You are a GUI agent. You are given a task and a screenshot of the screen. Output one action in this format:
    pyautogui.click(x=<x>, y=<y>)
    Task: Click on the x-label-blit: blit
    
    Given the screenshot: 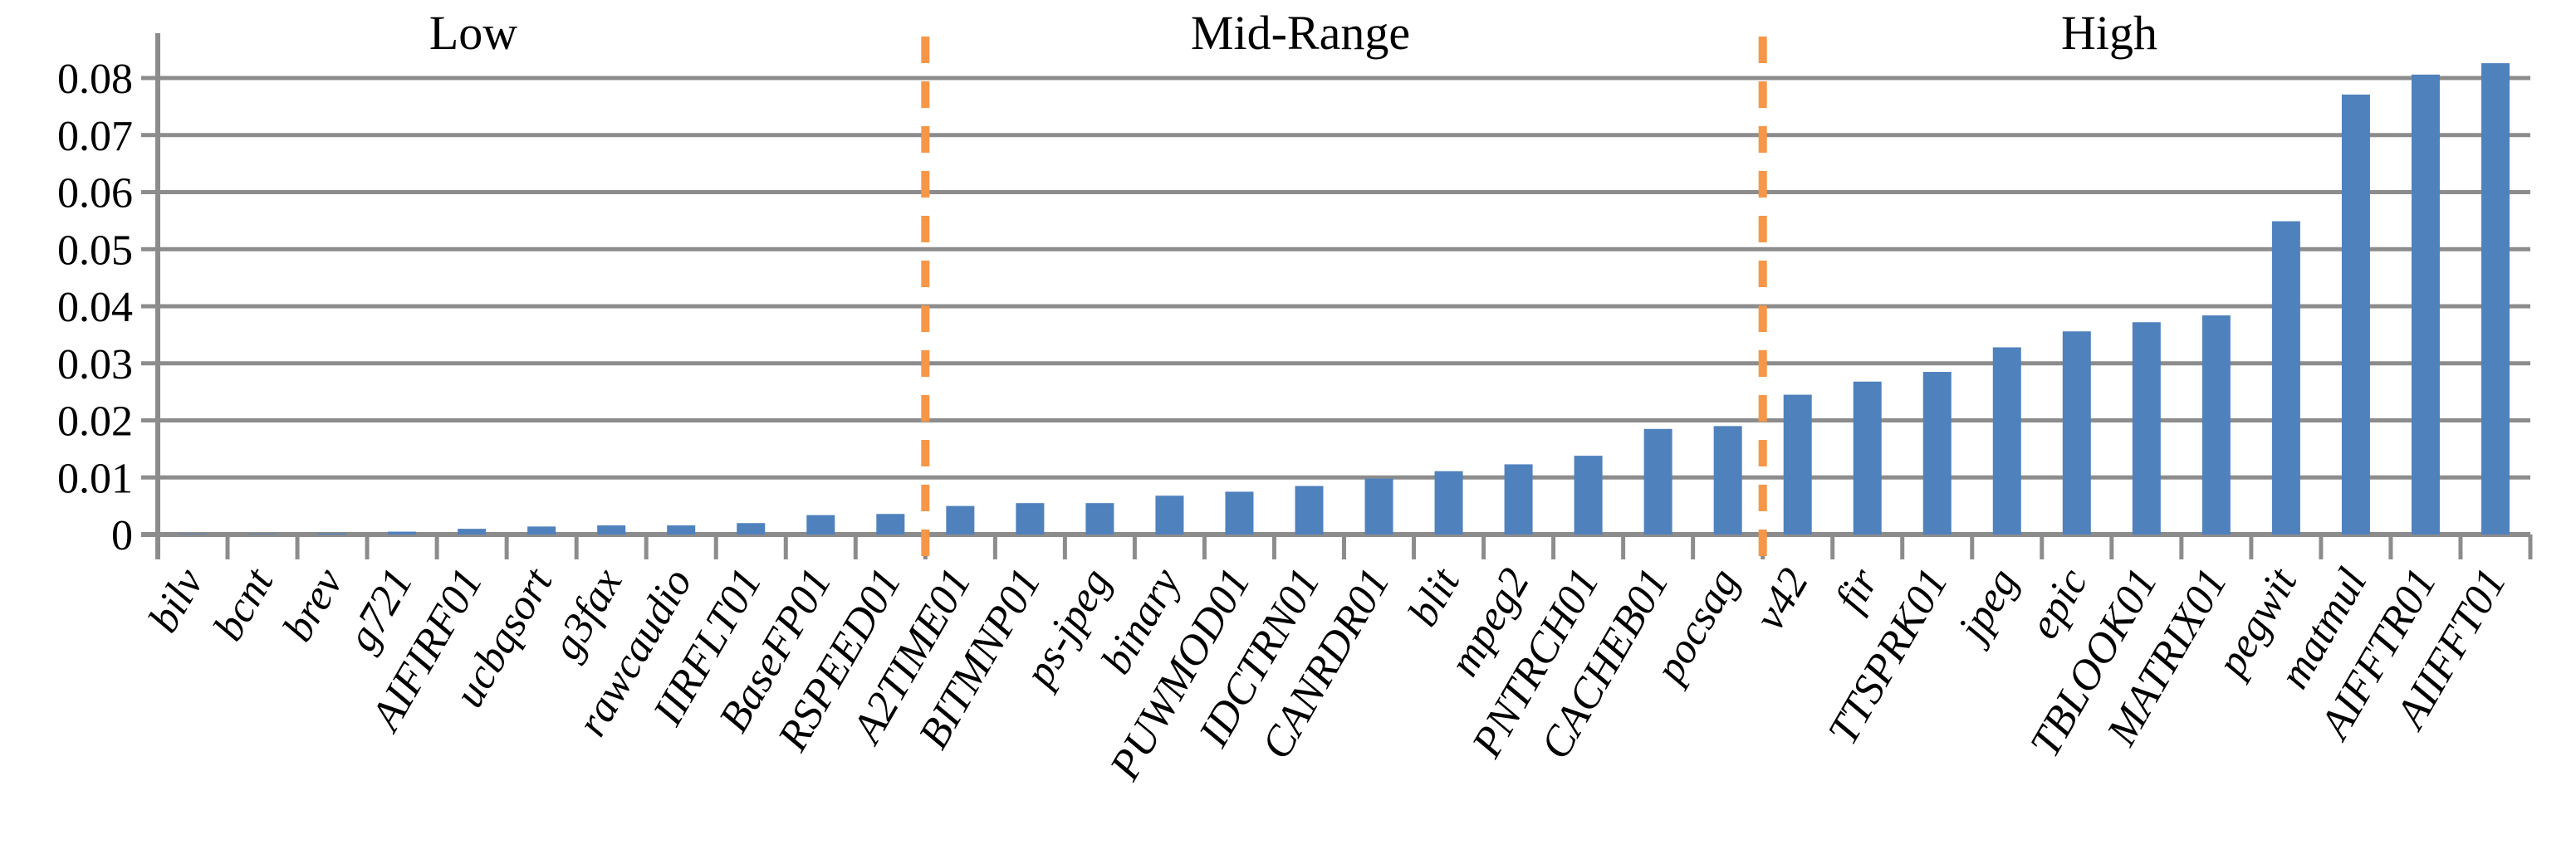 What is the action you would take?
    pyautogui.click(x=1434, y=596)
    